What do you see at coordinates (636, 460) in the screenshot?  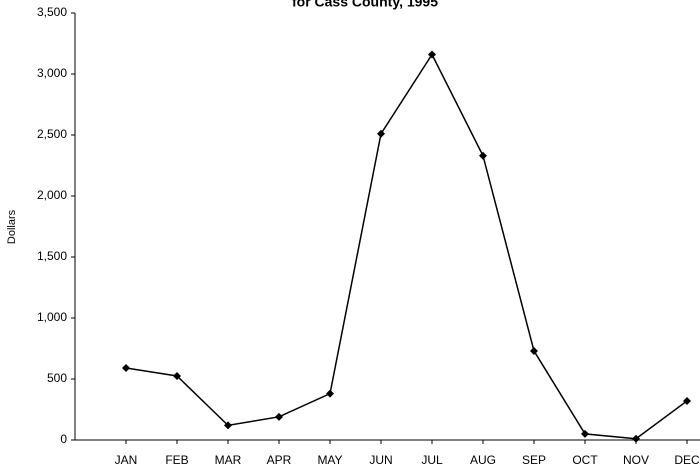 I see `x-tick-label: NOV` at bounding box center [636, 460].